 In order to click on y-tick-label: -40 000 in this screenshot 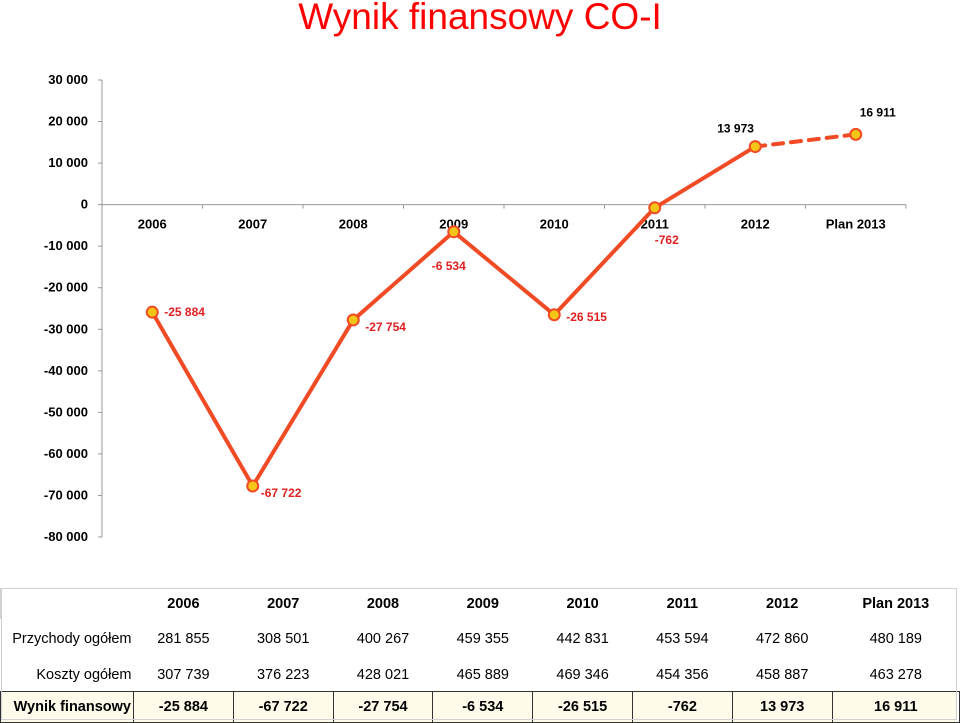, I will do `click(66, 370)`.